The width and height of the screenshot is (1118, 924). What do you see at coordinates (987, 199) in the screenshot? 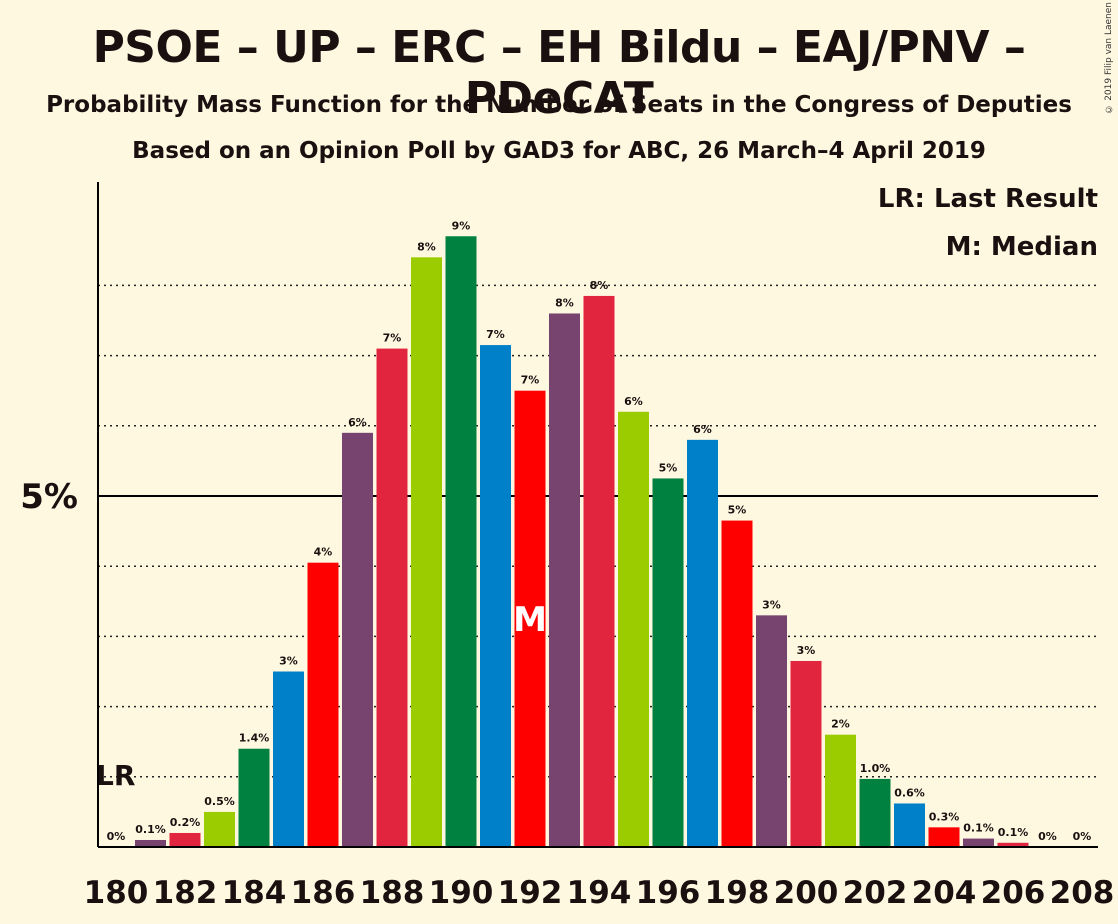
I see `legend-last-result: LR: Last Result` at bounding box center [987, 199].